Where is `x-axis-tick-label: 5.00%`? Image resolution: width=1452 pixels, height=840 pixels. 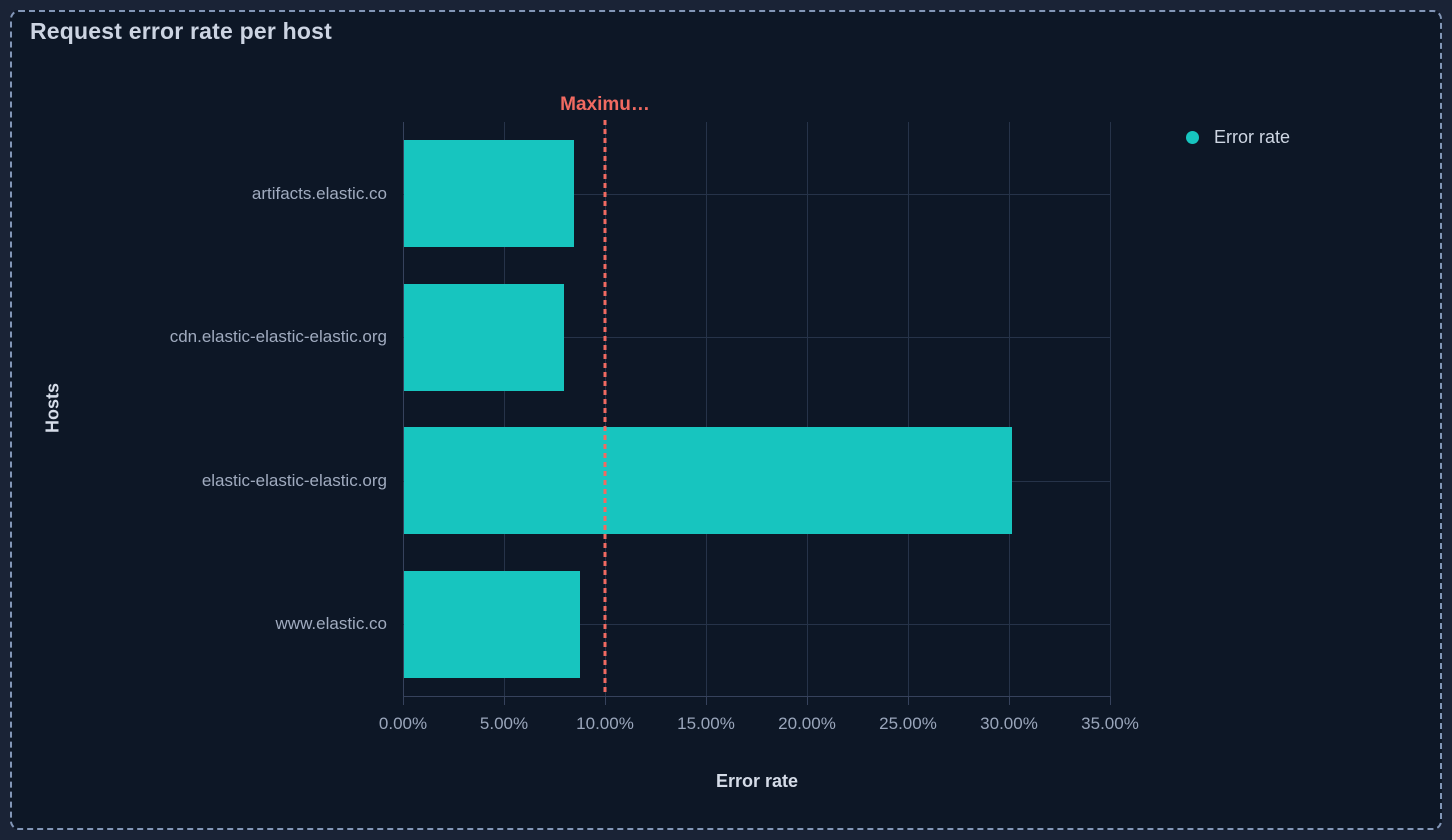
x-axis-tick-label: 5.00% is located at coordinates (504, 723).